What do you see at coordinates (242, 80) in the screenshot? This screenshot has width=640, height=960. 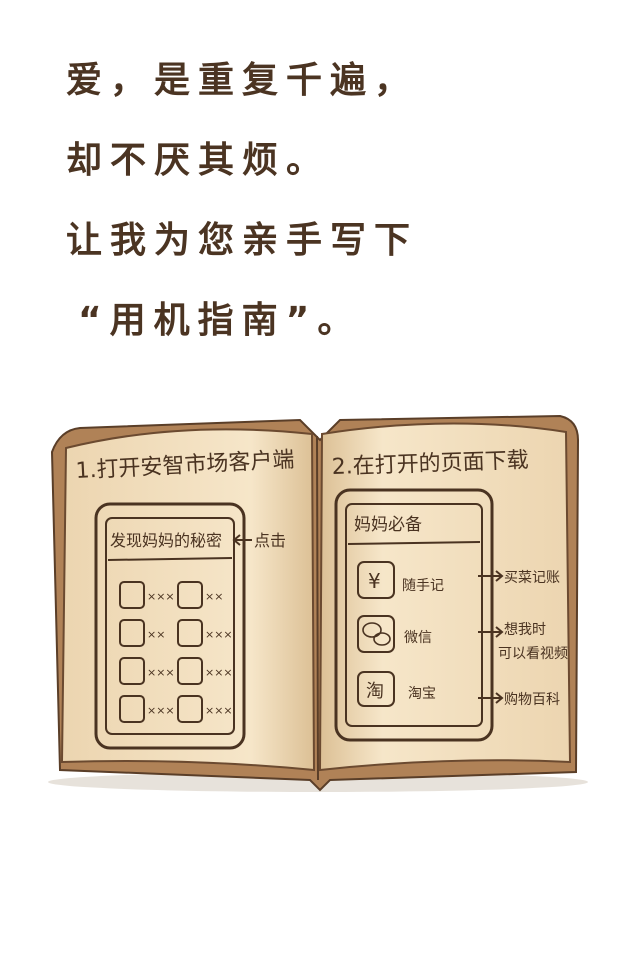 I see `poem-line-1: 爱，是重复千遍，` at bounding box center [242, 80].